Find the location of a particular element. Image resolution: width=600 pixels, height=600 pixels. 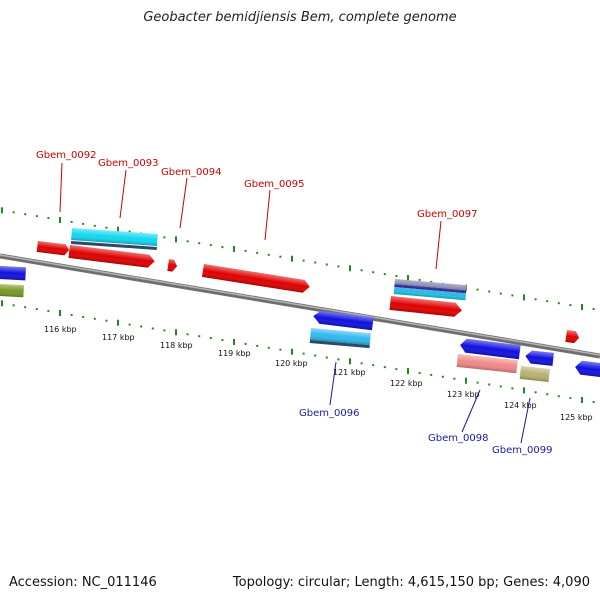

gene-gbem-0096-stack is located at coordinates (340, 338).